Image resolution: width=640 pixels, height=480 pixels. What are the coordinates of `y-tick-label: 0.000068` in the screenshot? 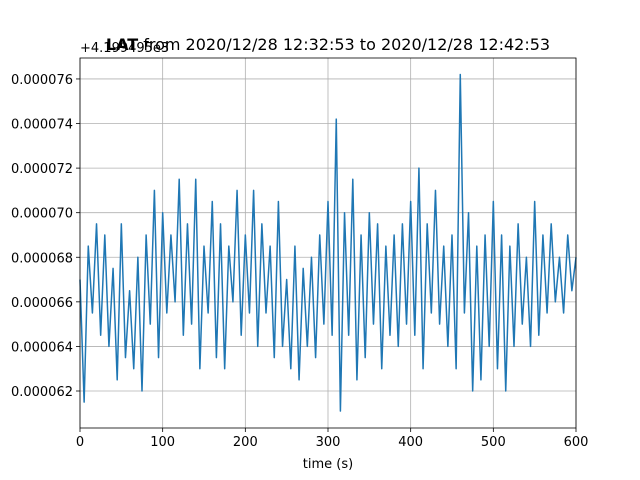 It's located at (42, 258).